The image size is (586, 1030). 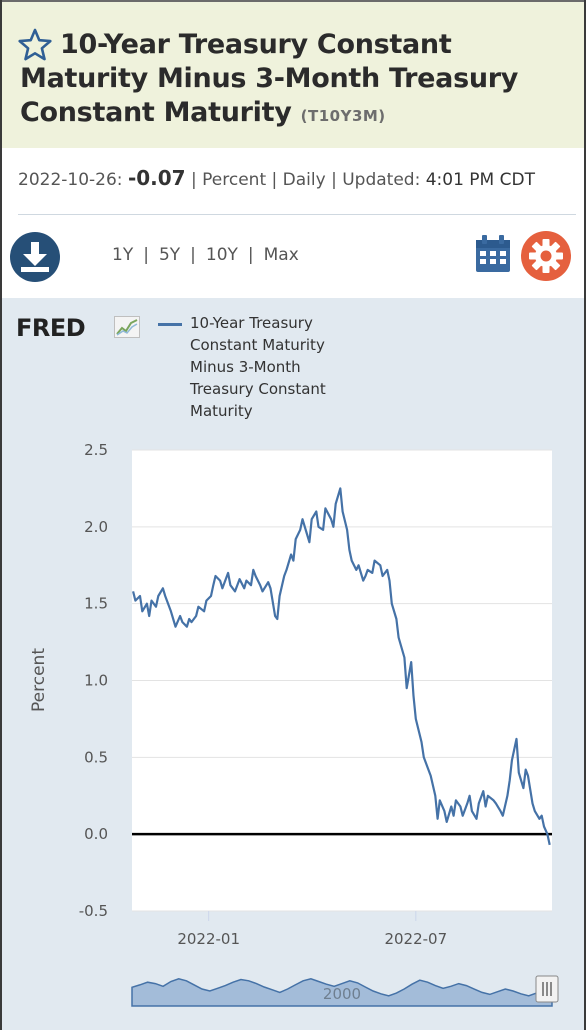 What do you see at coordinates (343, 116) in the screenshot?
I see `series-id: (T10Y3M)` at bounding box center [343, 116].